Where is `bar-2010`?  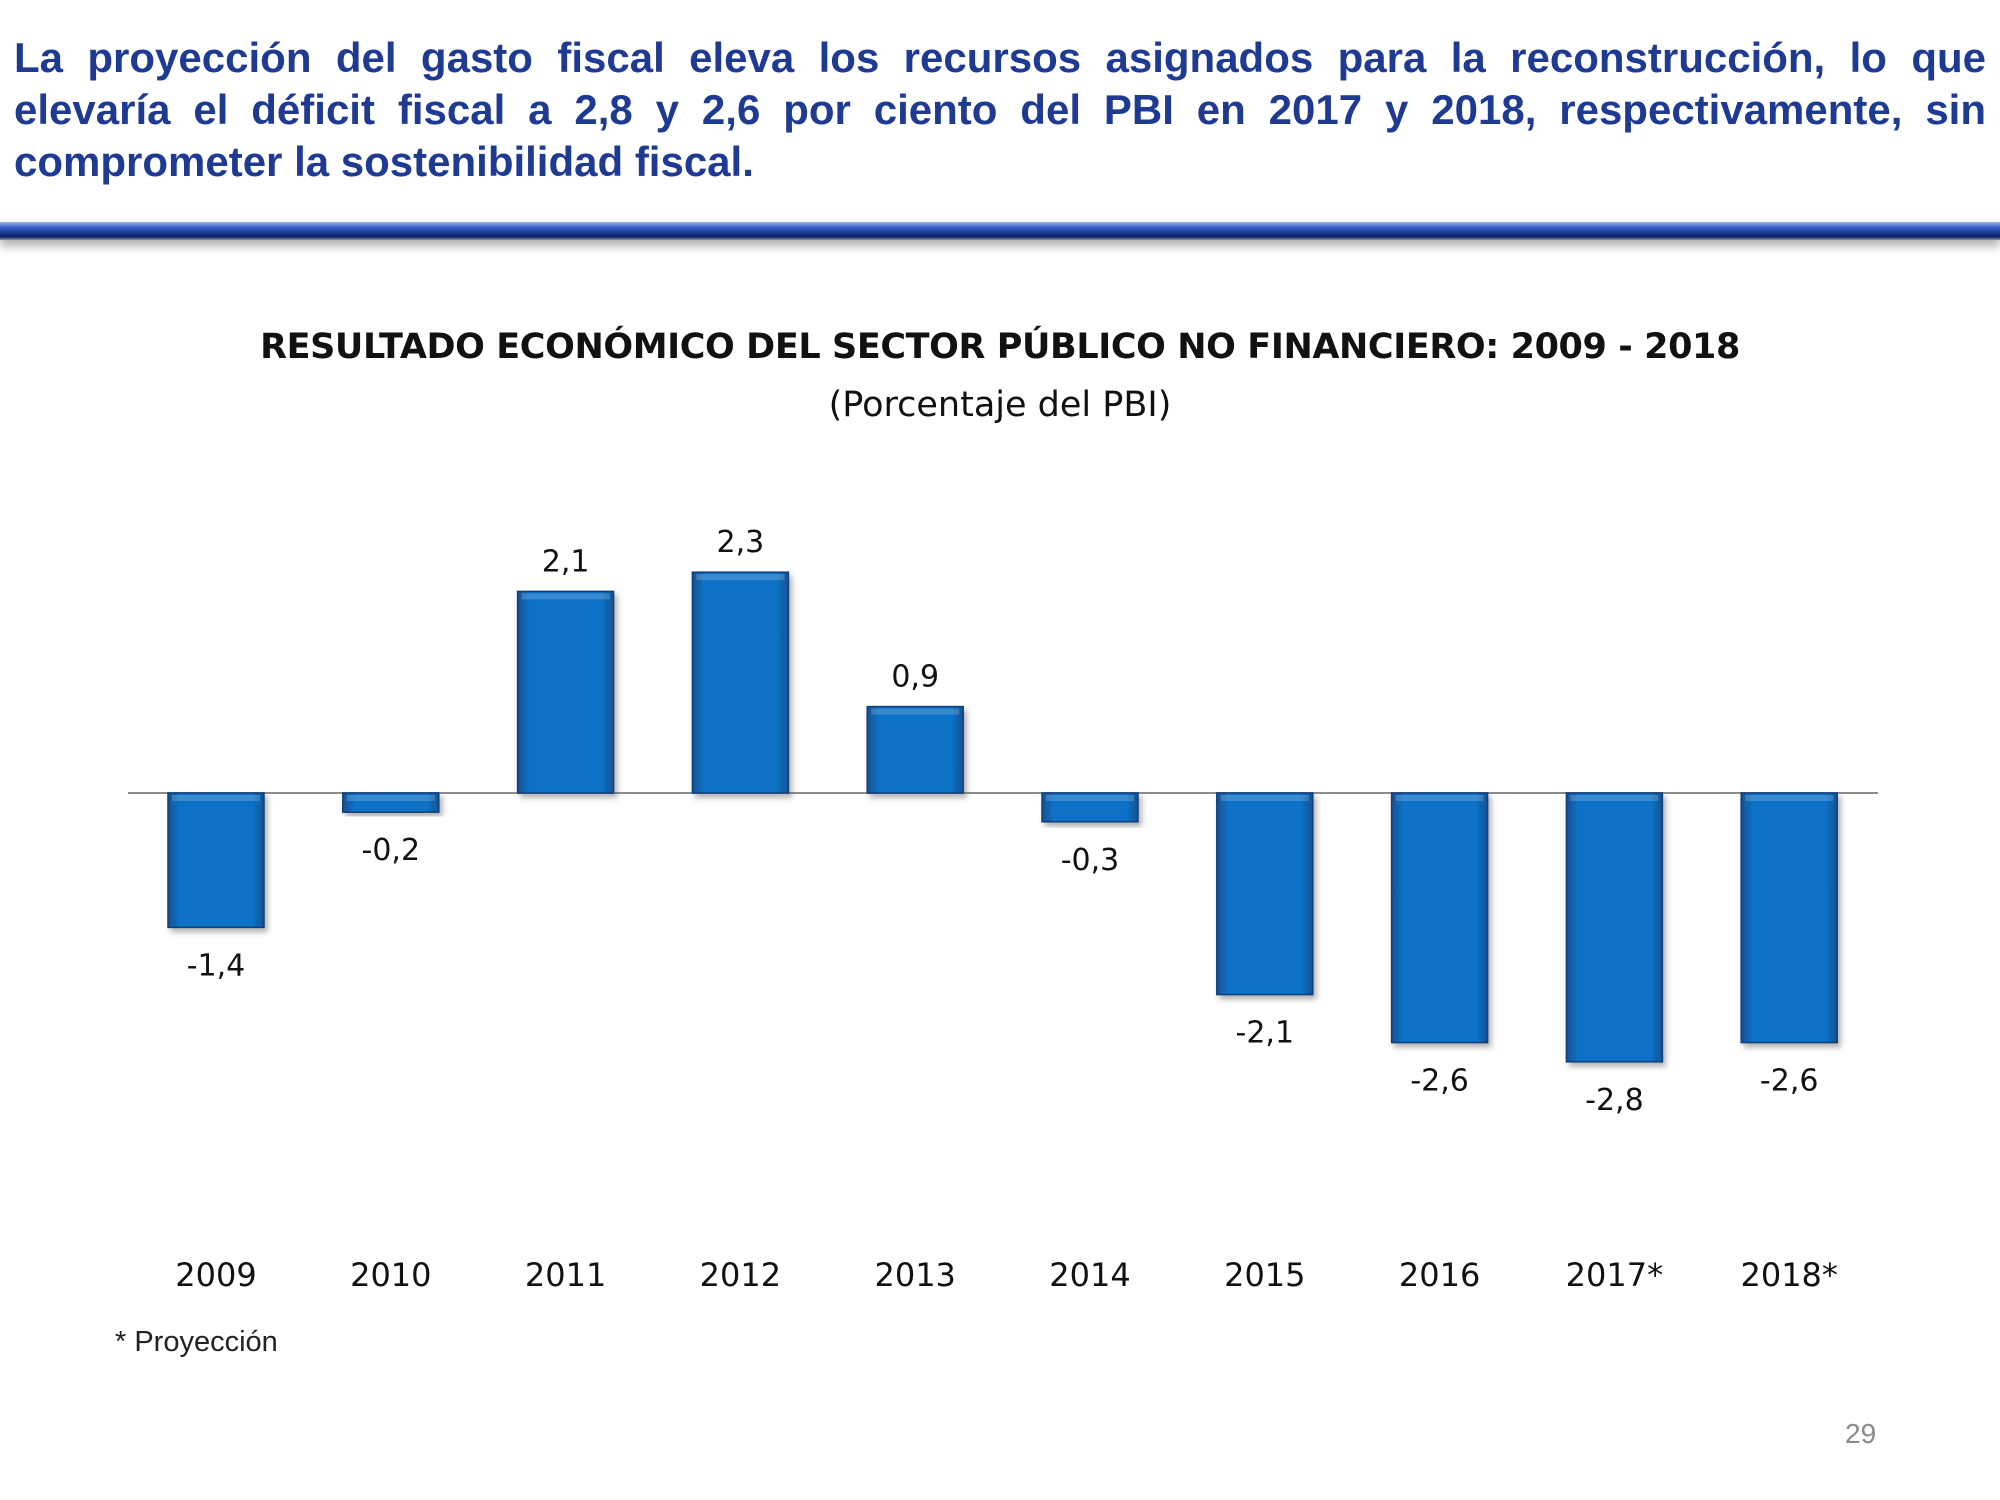 bar-2010 is located at coordinates (391, 802).